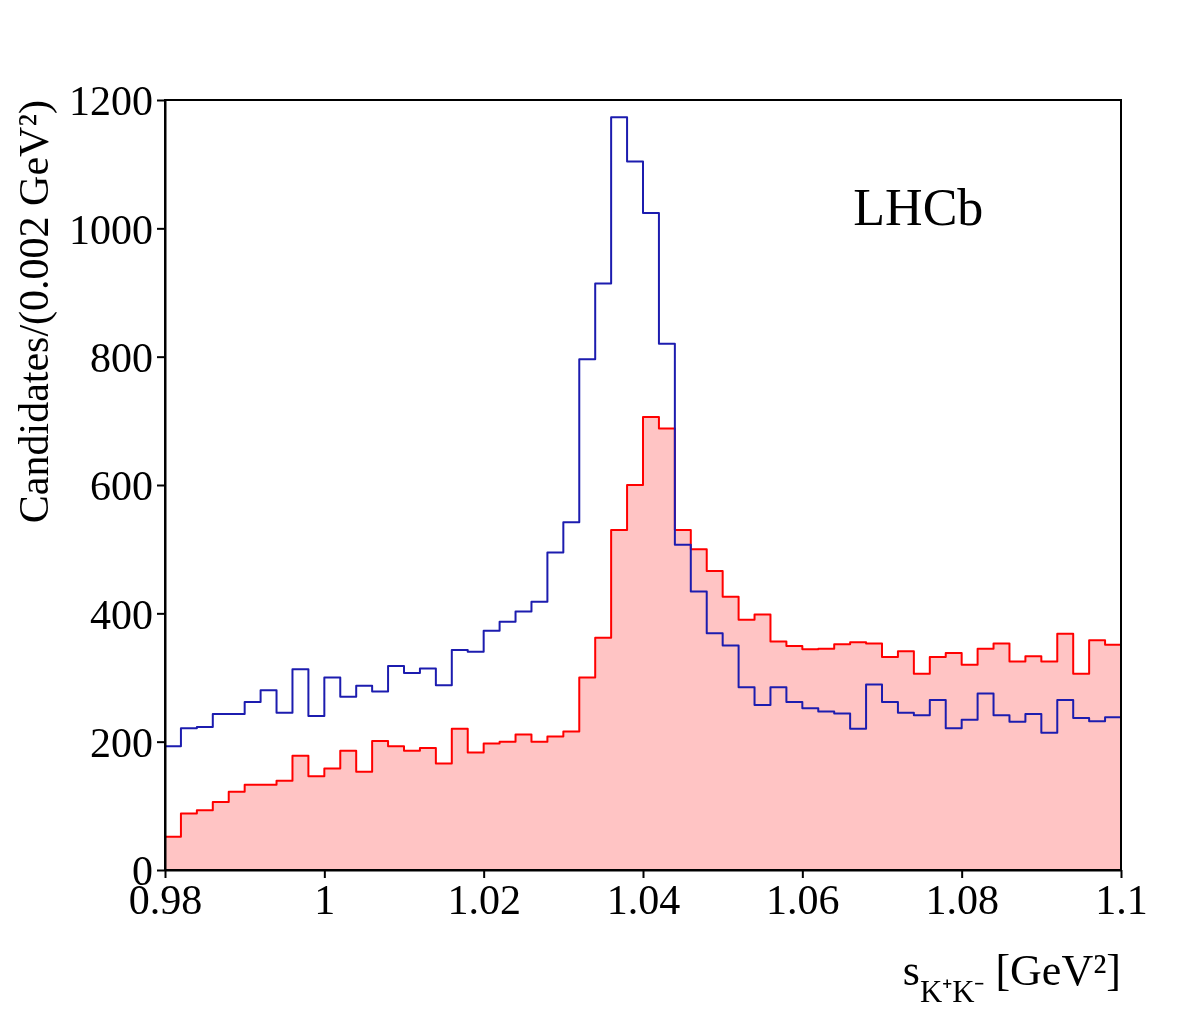 The image size is (1182, 1013). Describe the element at coordinates (121, 742) in the screenshot. I see `y-tick-label: 200` at that location.